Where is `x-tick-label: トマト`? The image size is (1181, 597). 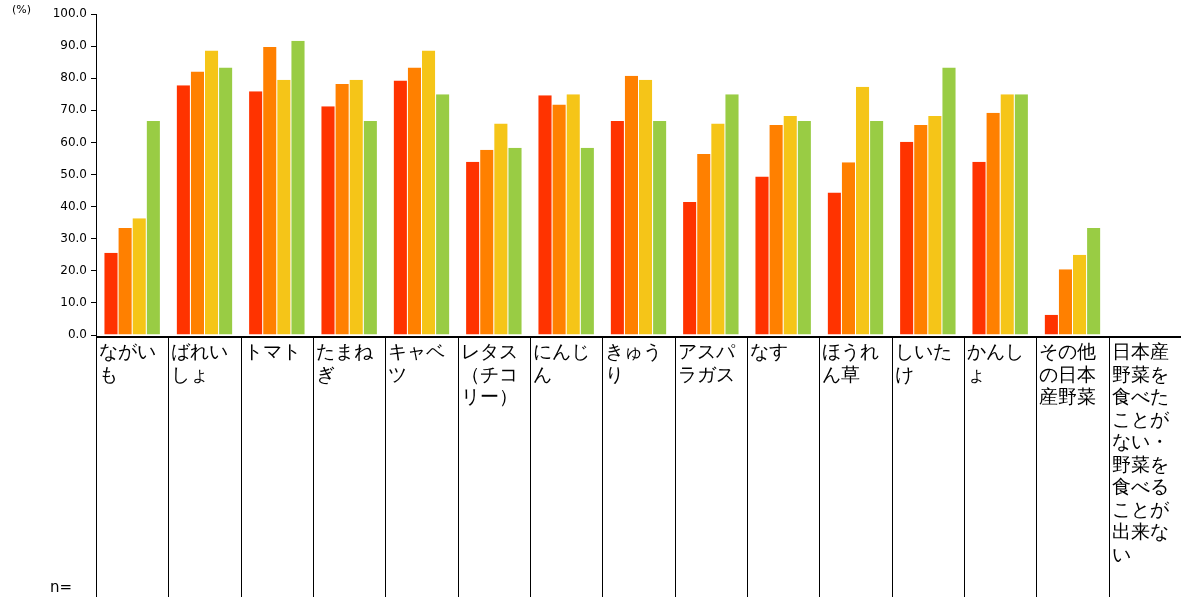 x-tick-label: トマト is located at coordinates (272, 351).